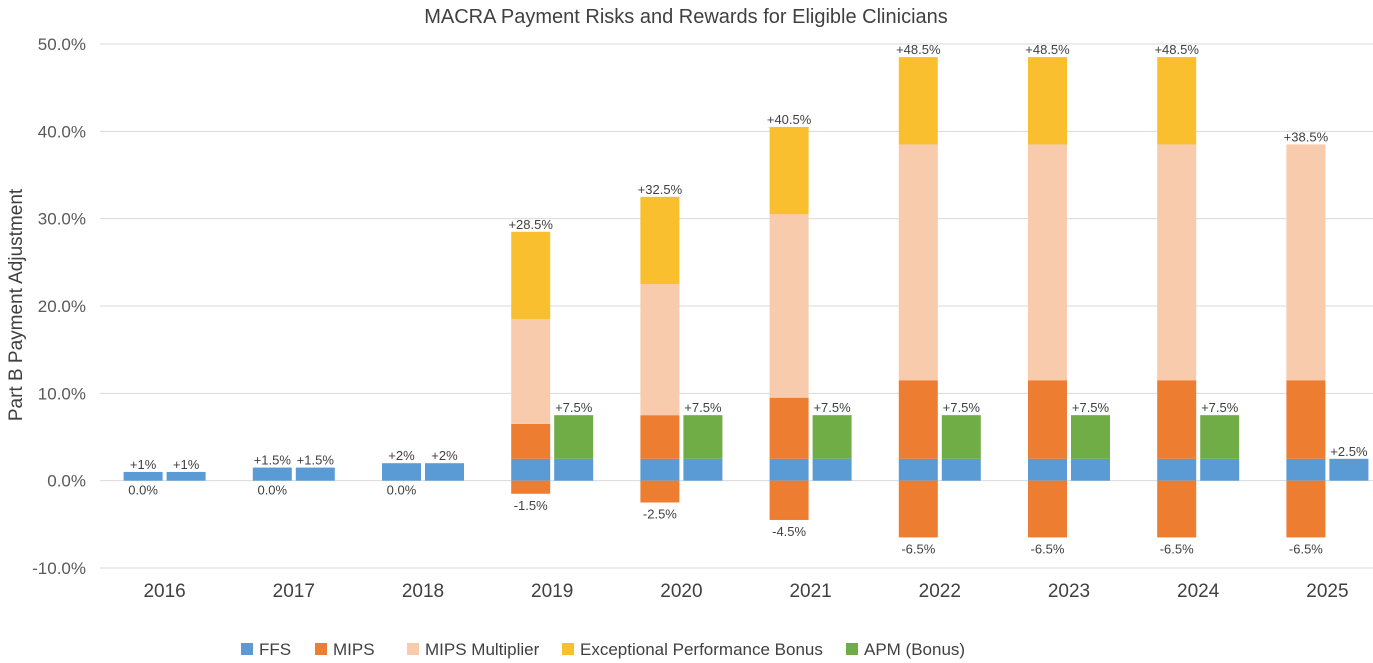  Describe the element at coordinates (810, 591) in the screenshot. I see `x-tick-label: 2021` at that location.